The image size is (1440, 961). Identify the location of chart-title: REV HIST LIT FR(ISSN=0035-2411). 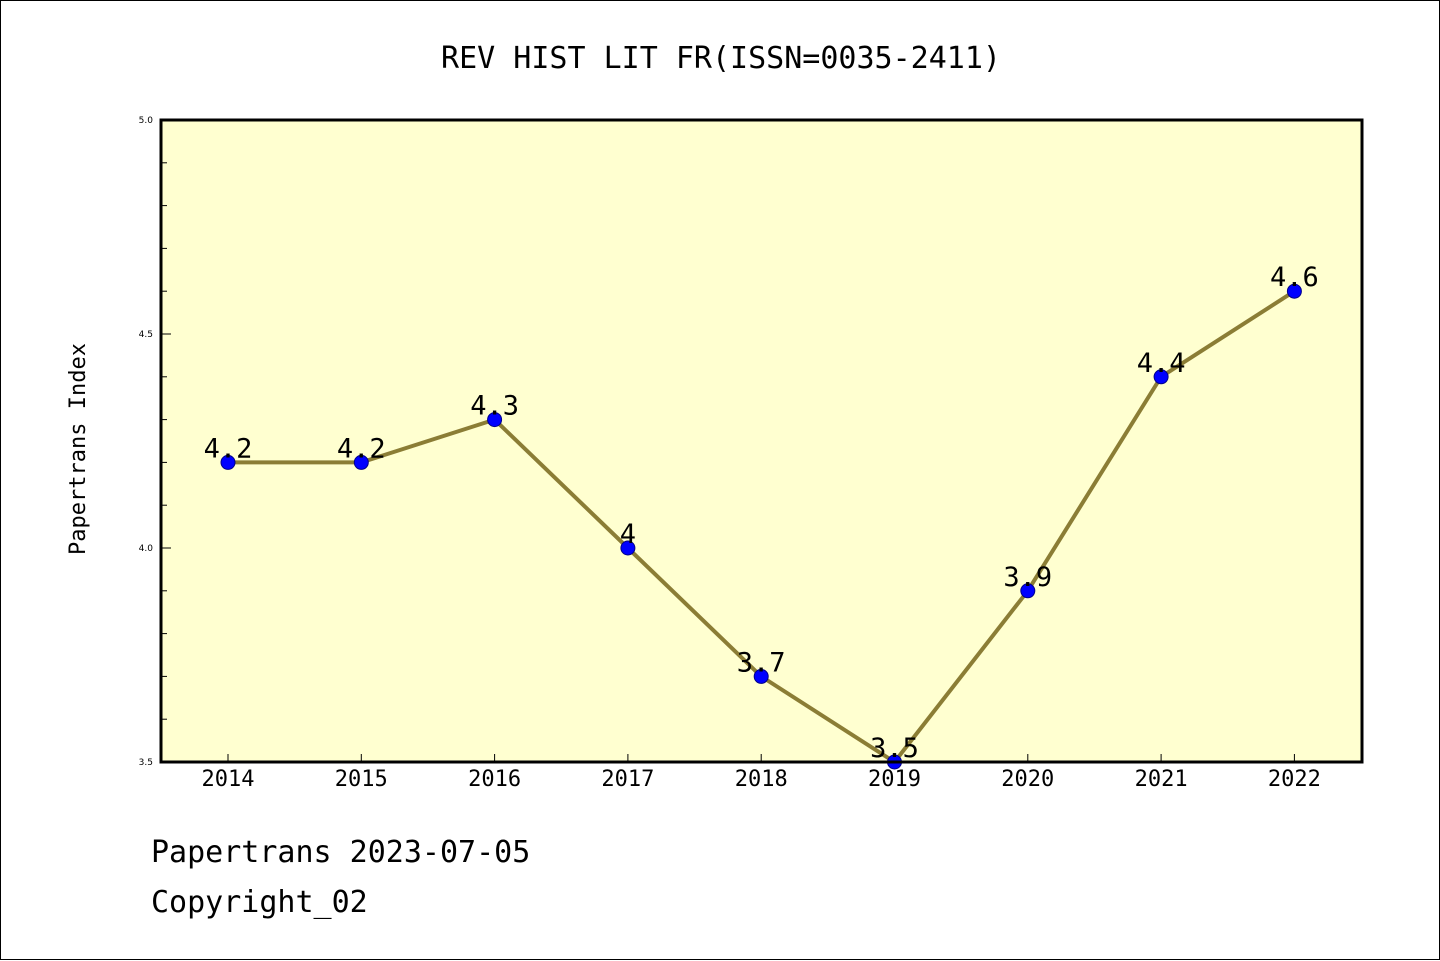
(721, 58).